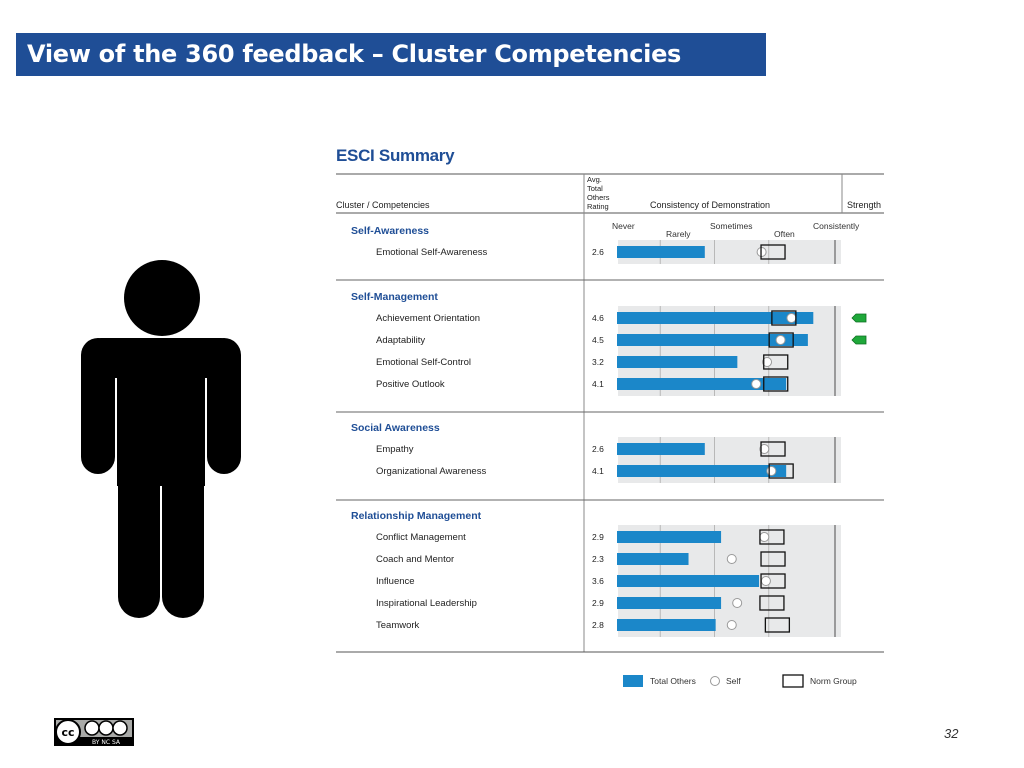 This screenshot has height=768, width=1024. Describe the element at coordinates (94, 732) in the screenshot. I see `cc-by-nc-sa-icon: cc BY NC SA` at that location.